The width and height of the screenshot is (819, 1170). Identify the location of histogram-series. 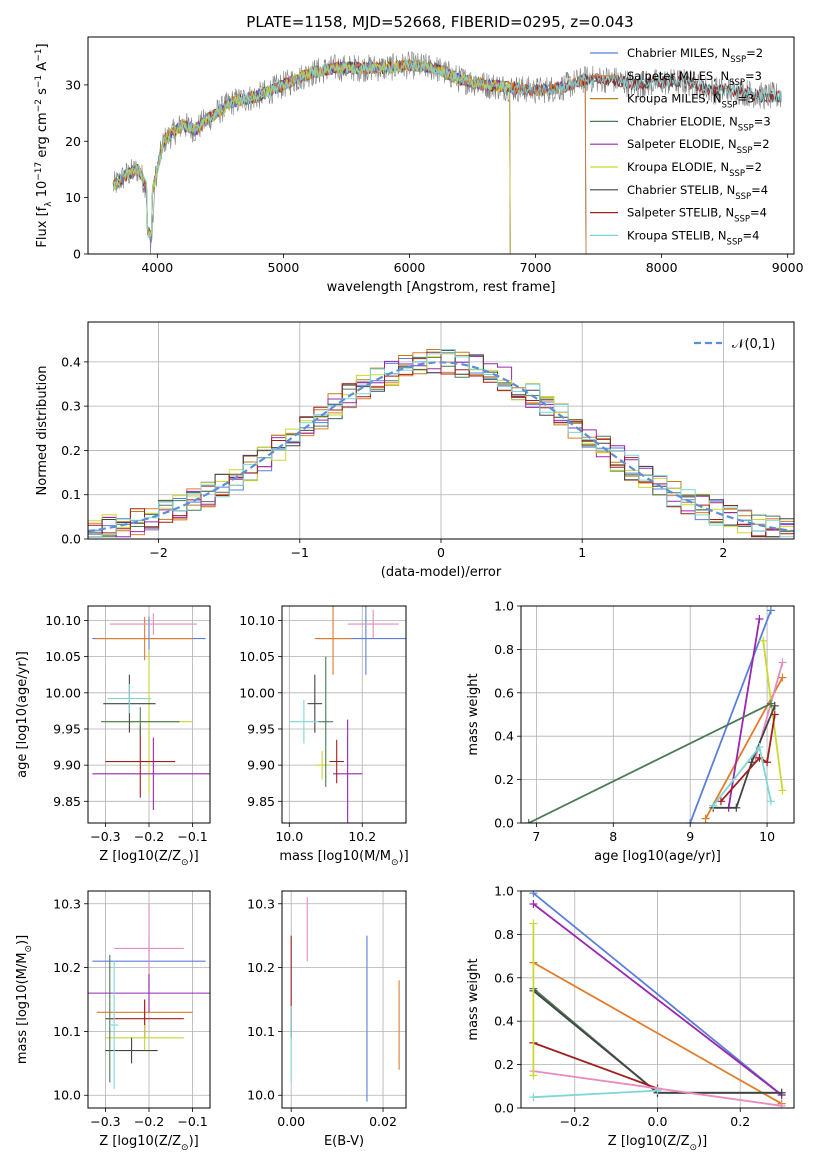
(441, 443).